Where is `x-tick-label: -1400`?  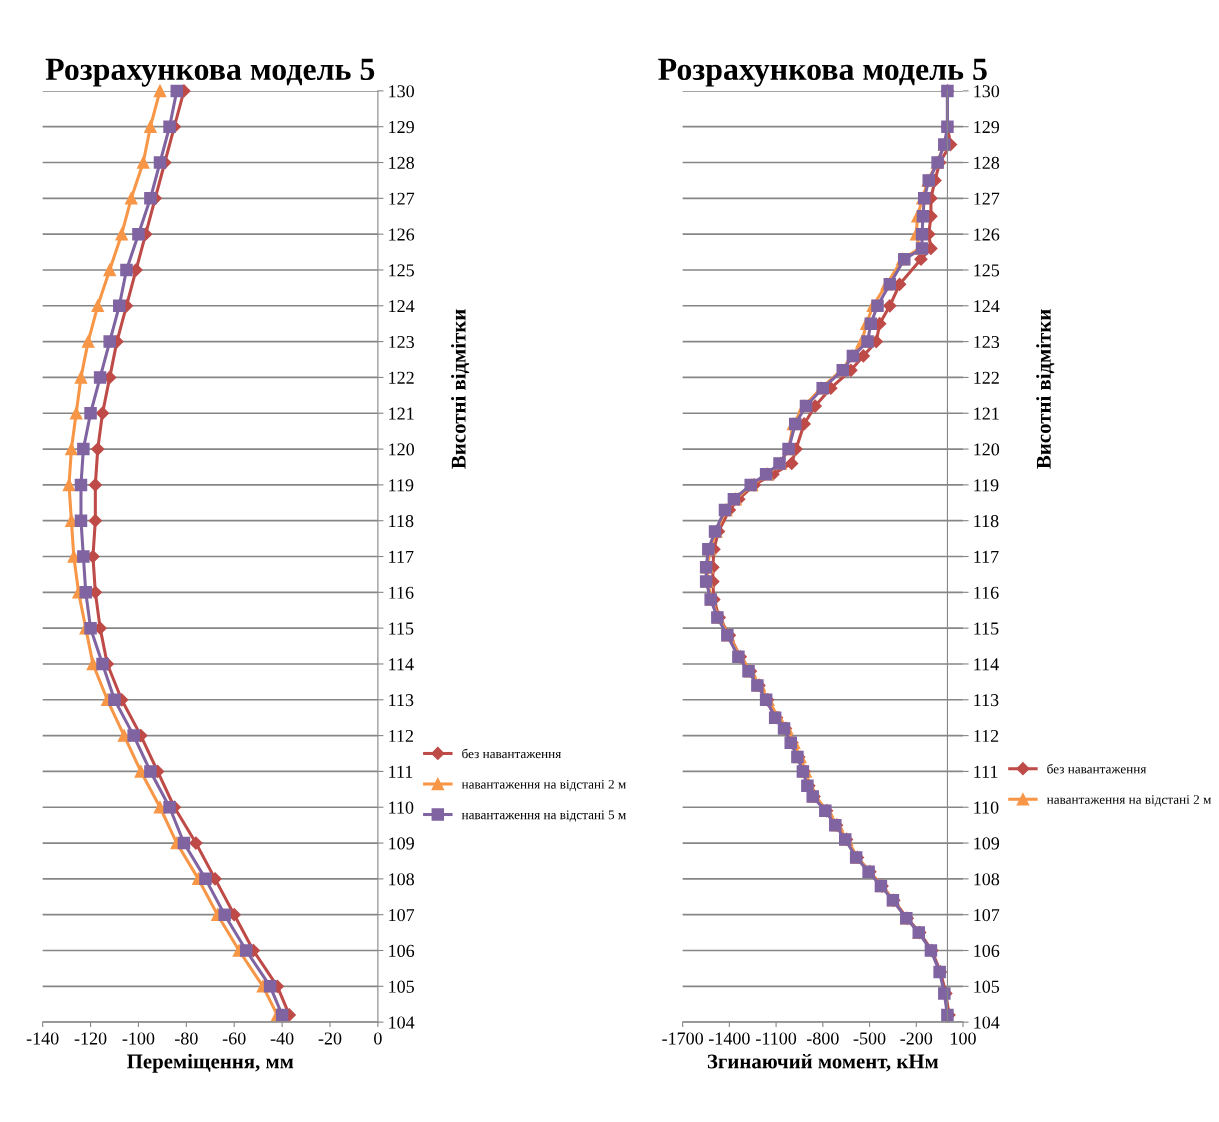 x-tick-label: -1400 is located at coordinates (729, 1038).